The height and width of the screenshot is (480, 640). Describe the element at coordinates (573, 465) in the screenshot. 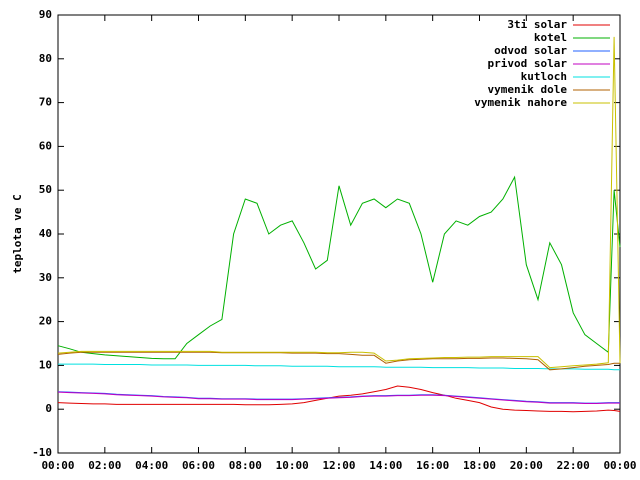

I see `x-tick-label: 22:00` at that location.